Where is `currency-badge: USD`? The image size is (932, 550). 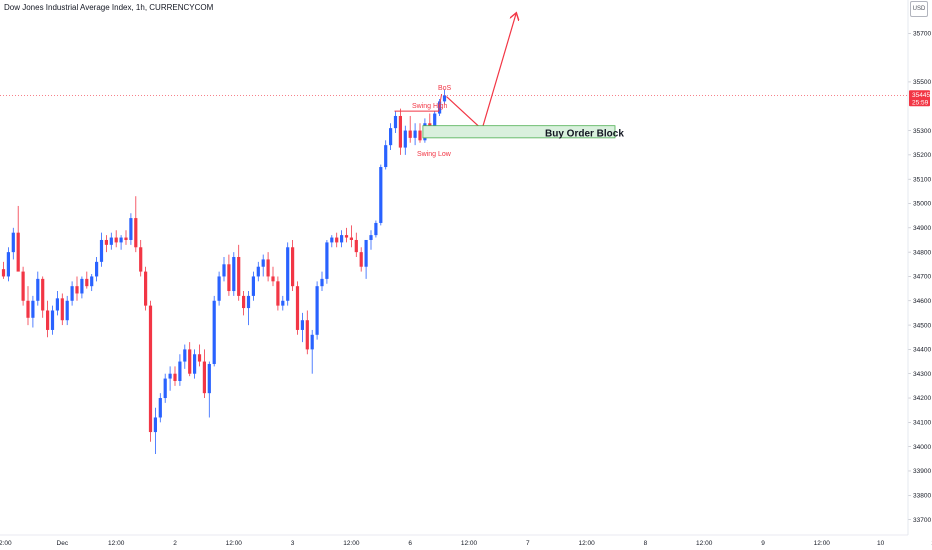 currency-badge: USD is located at coordinates (919, 9).